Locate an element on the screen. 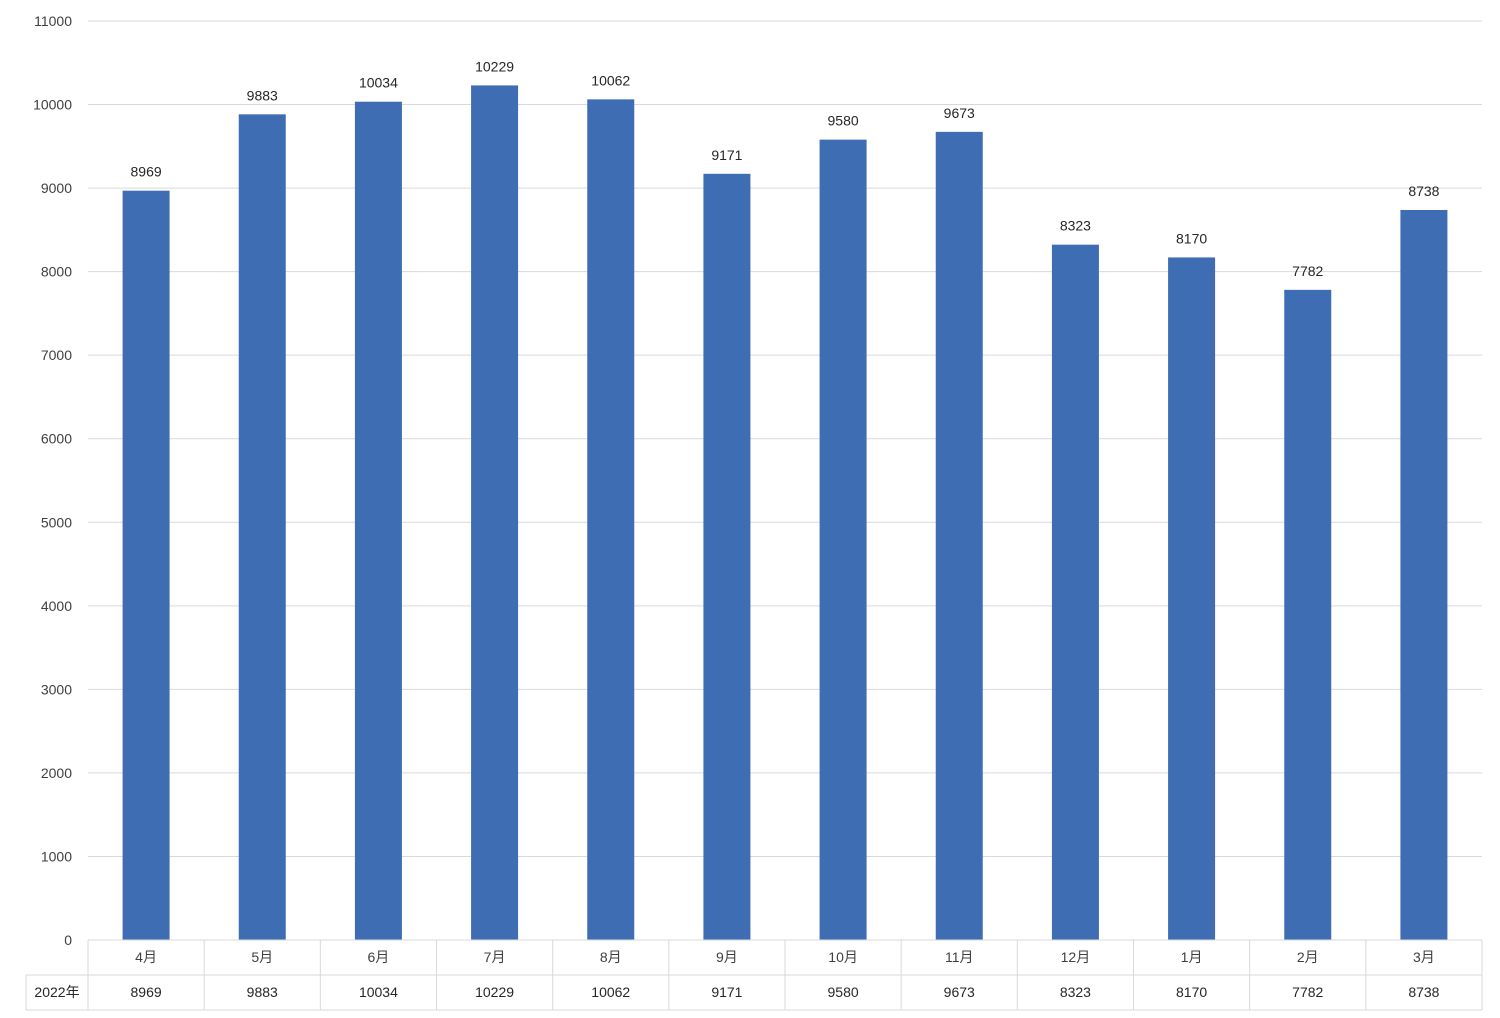 This screenshot has height=1018, width=1500. category-label: 8月 is located at coordinates (611, 957).